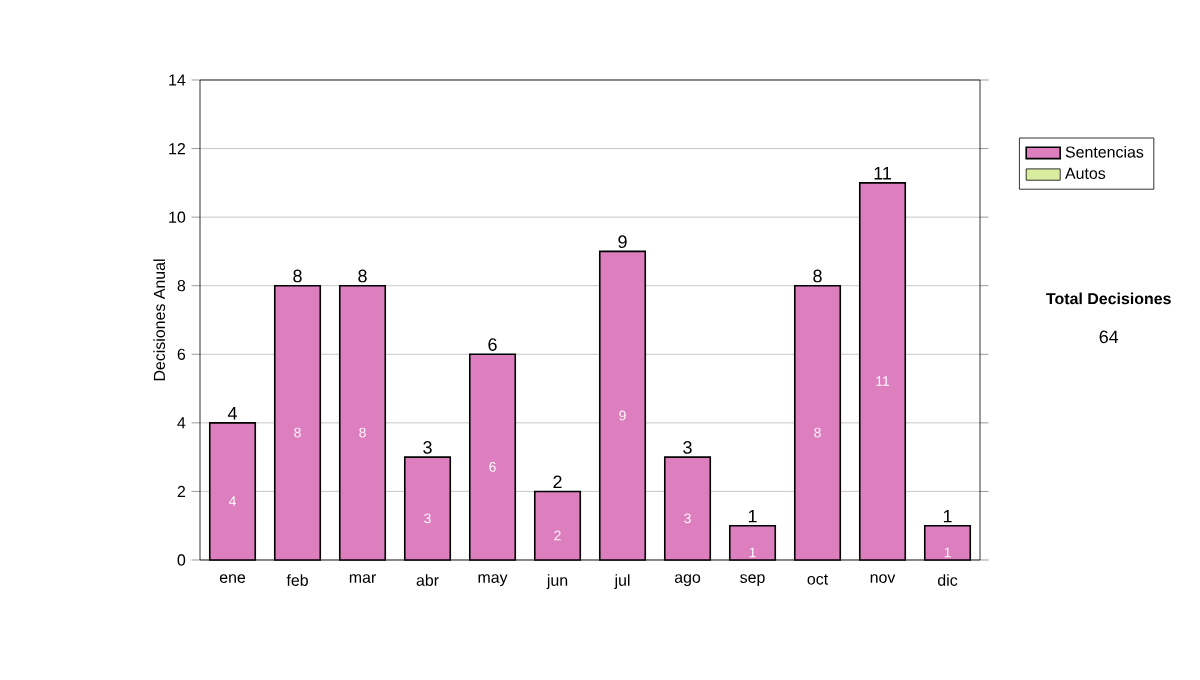 The height and width of the screenshot is (680, 1200). What do you see at coordinates (232, 413) in the screenshot?
I see `total-label: 4` at bounding box center [232, 413].